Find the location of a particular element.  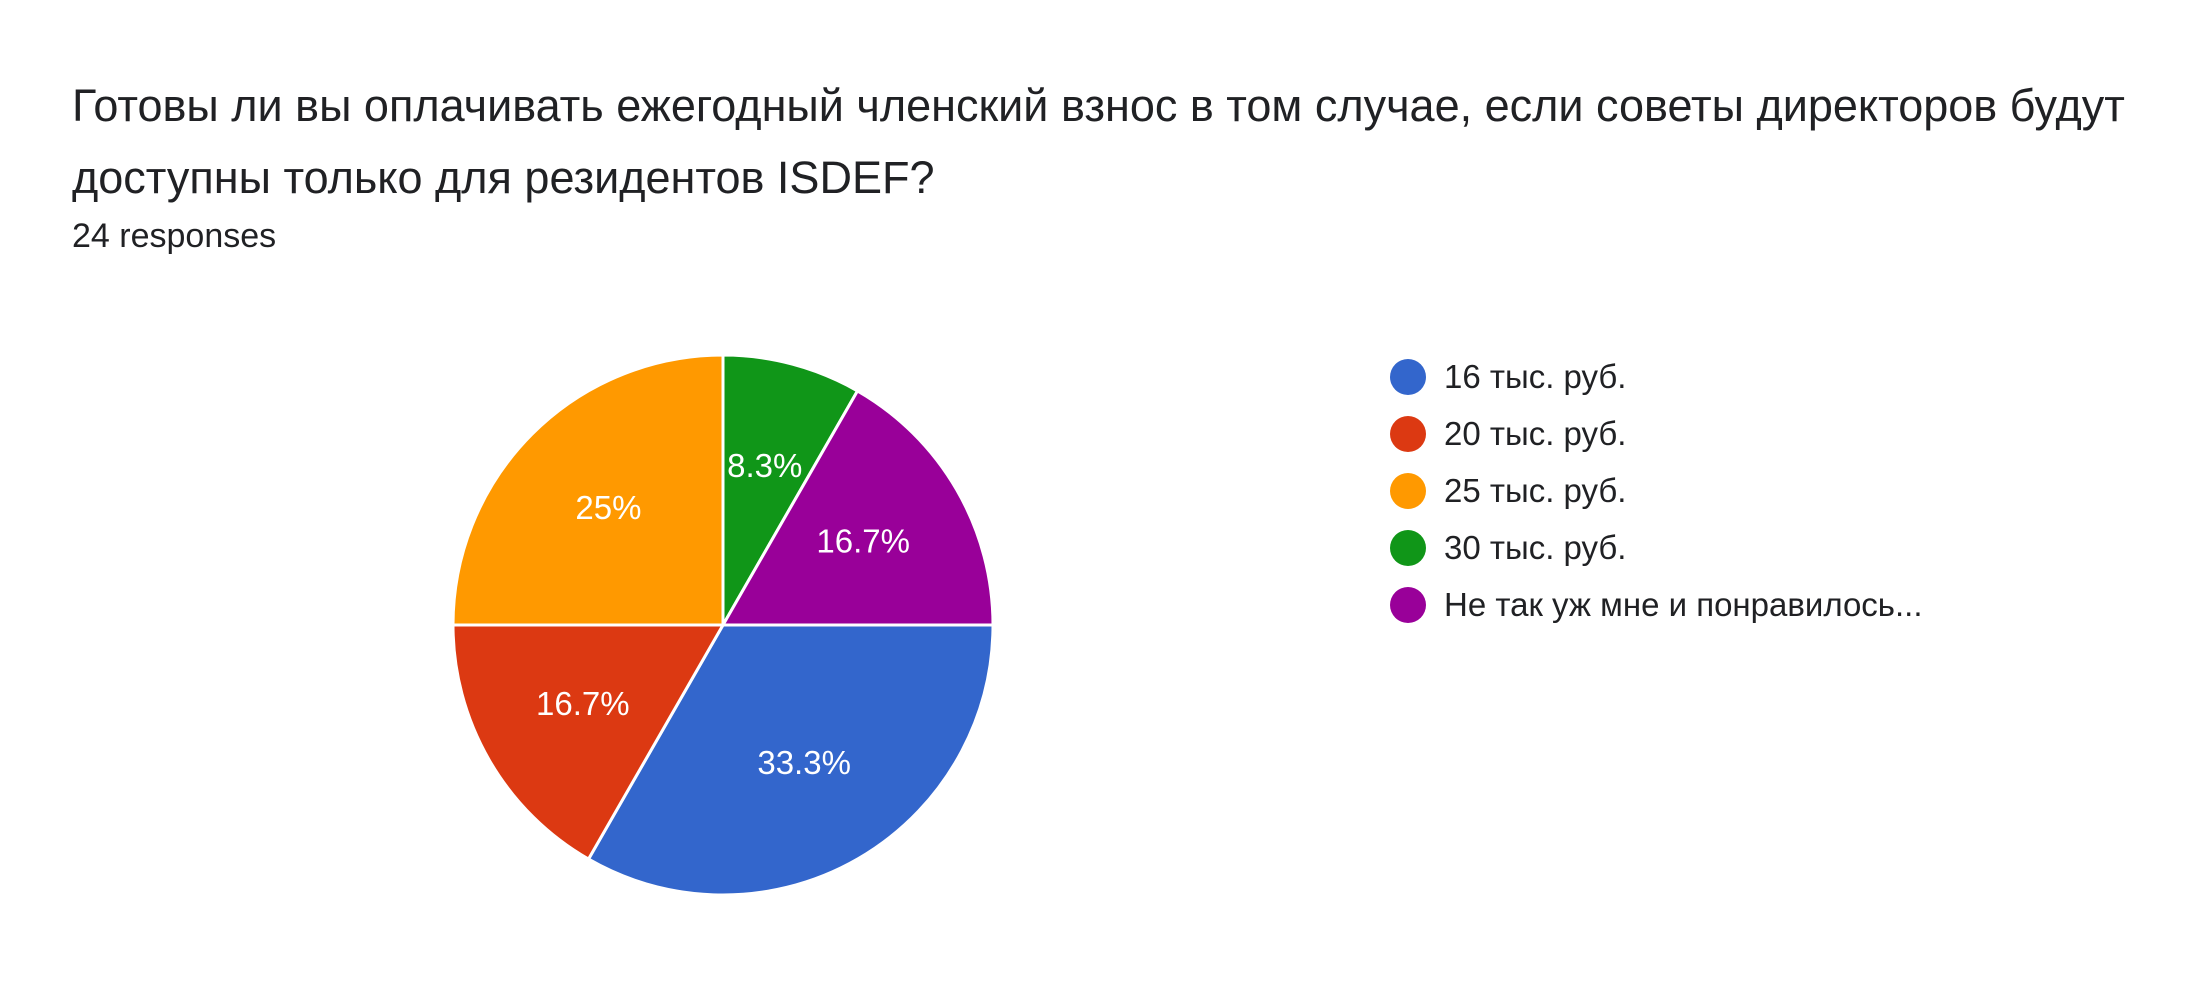

slice-data-label-2: 25% is located at coordinates (608, 507).